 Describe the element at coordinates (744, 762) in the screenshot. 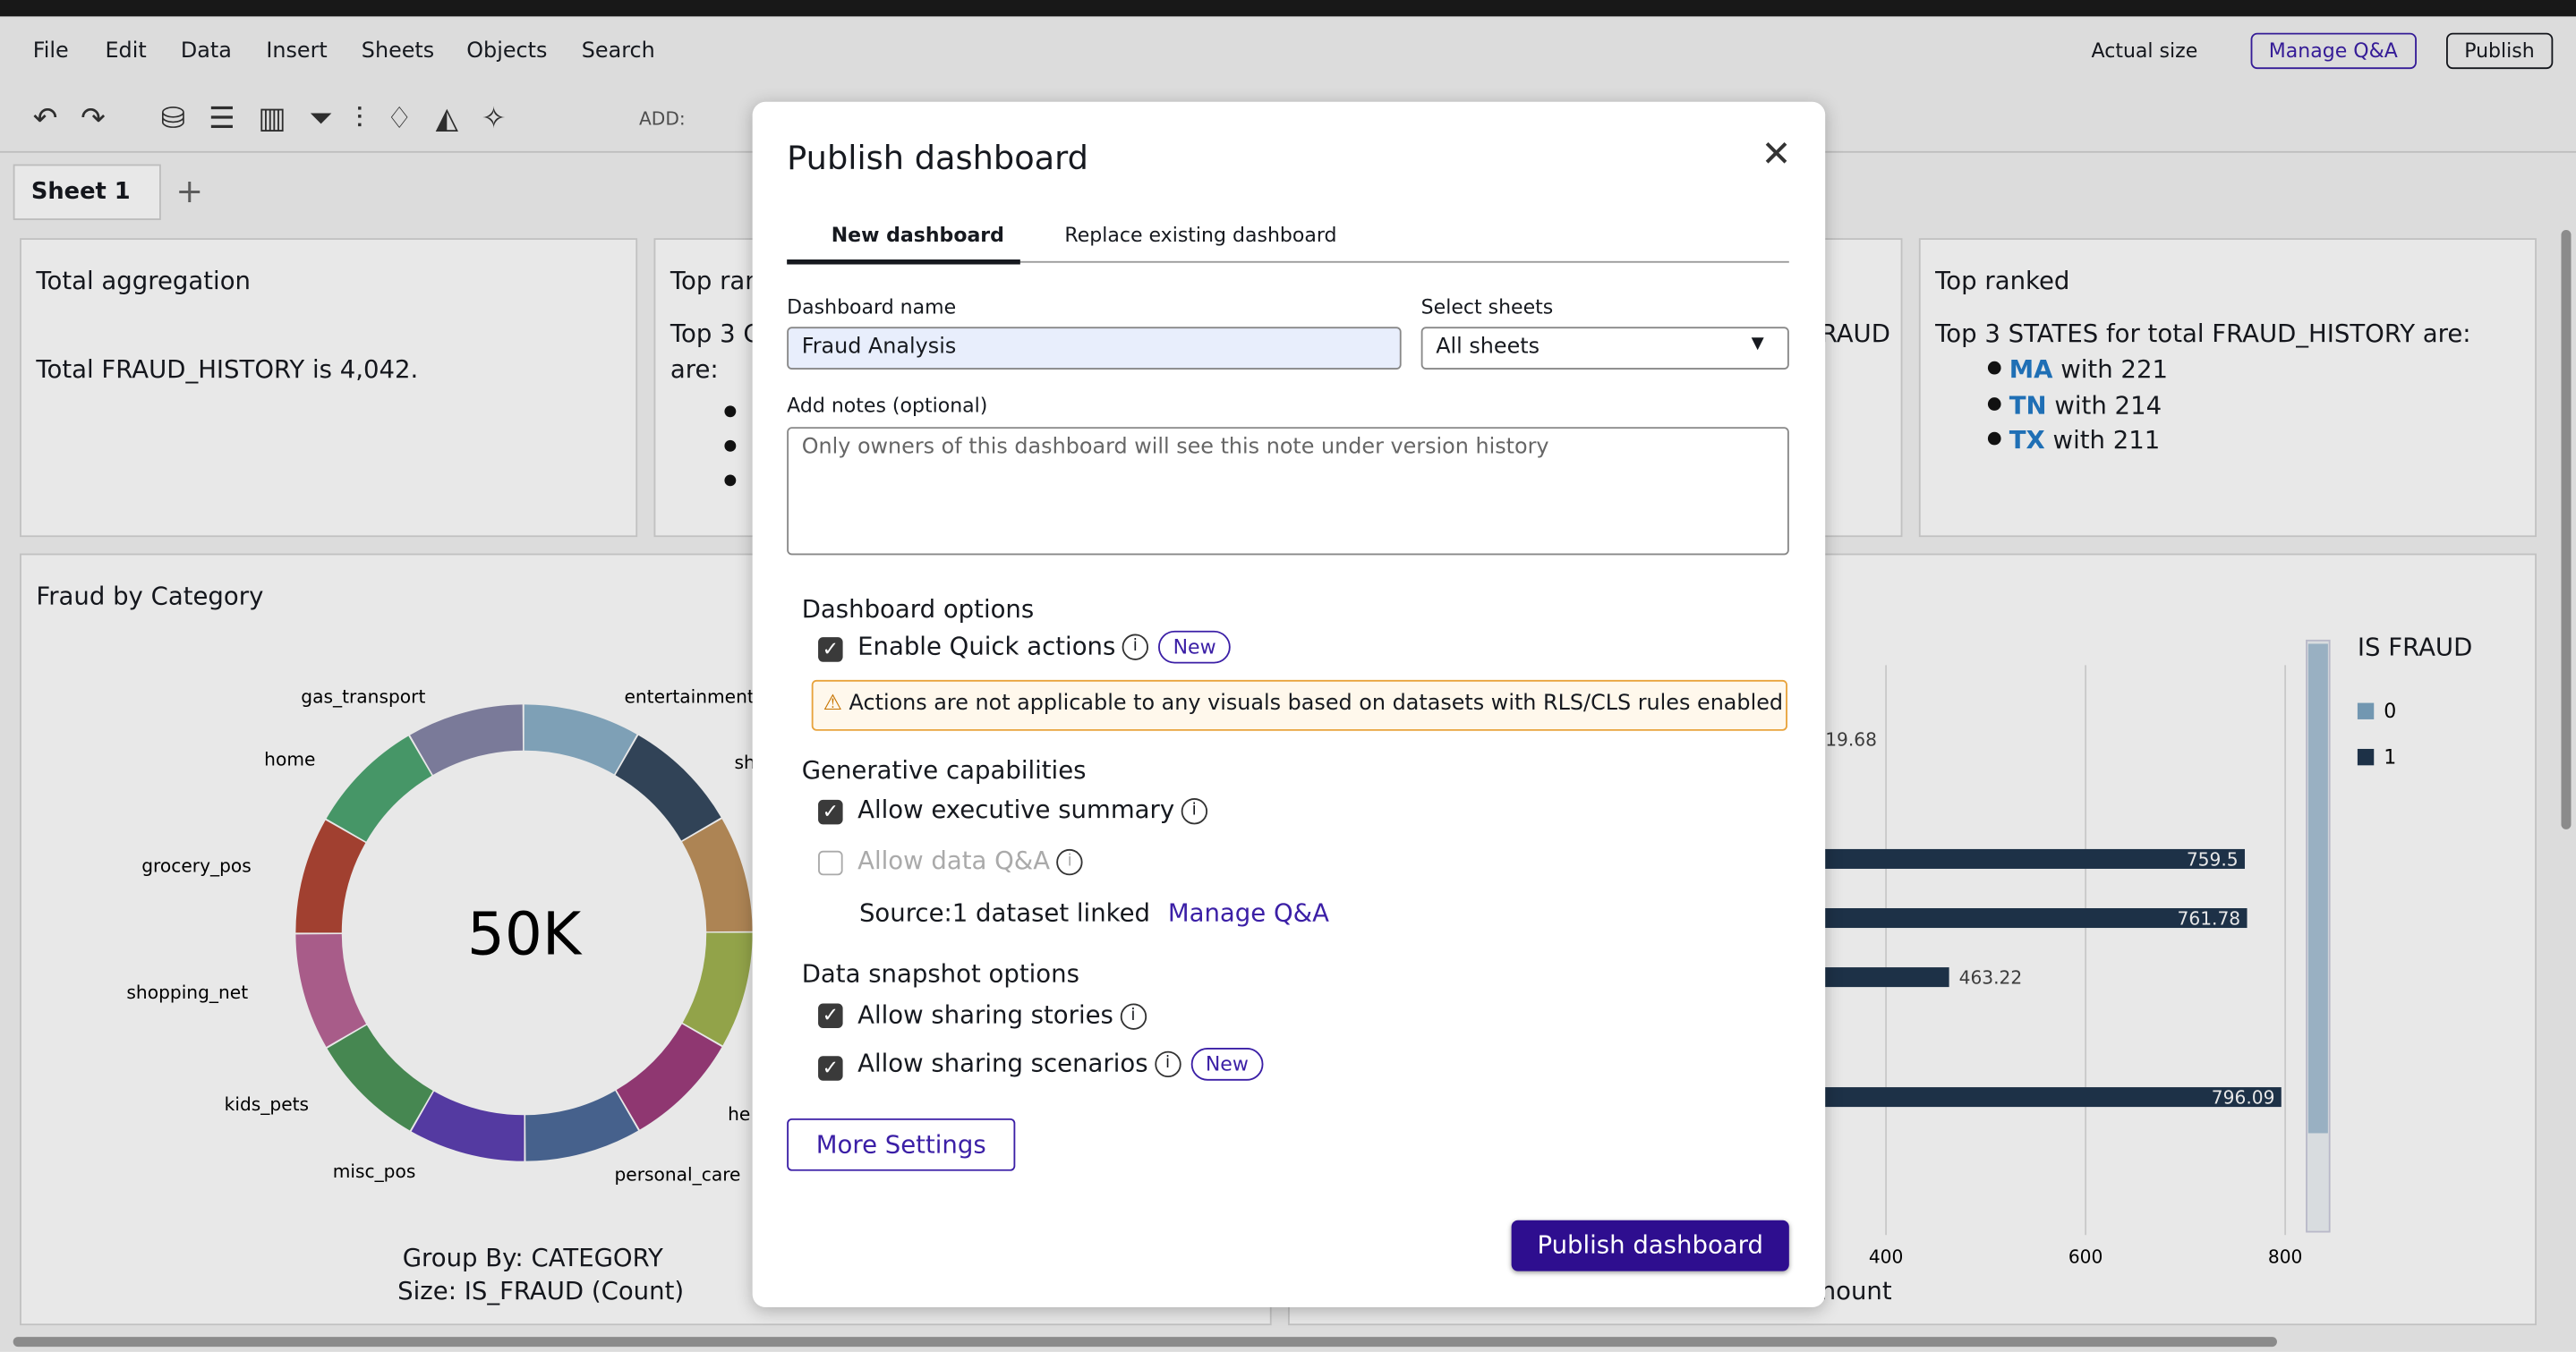

I see `donut-label: sh` at that location.